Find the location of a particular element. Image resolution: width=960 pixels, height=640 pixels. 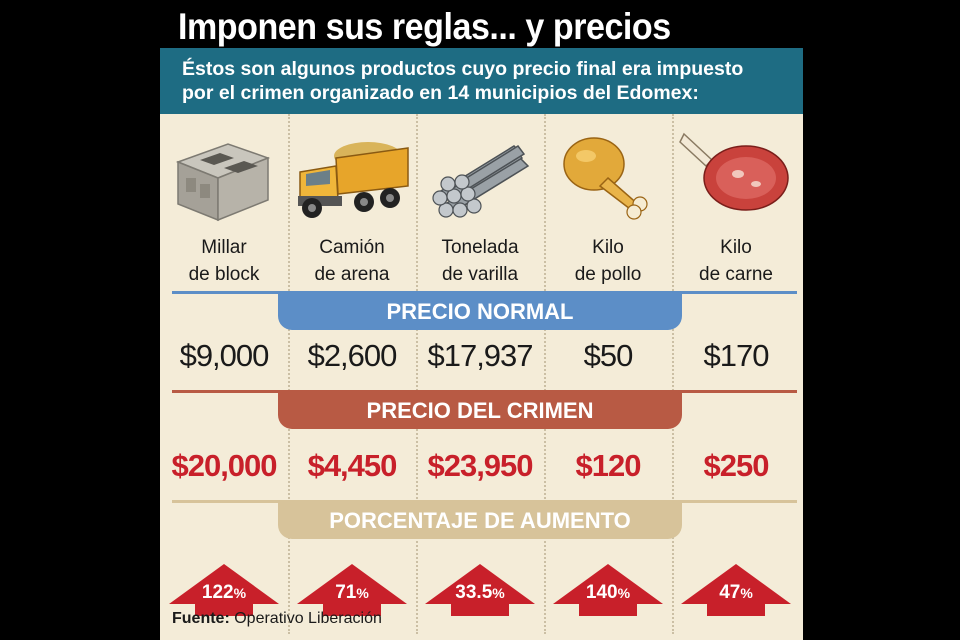

product-block: Millar de block is located at coordinates (224, 230).